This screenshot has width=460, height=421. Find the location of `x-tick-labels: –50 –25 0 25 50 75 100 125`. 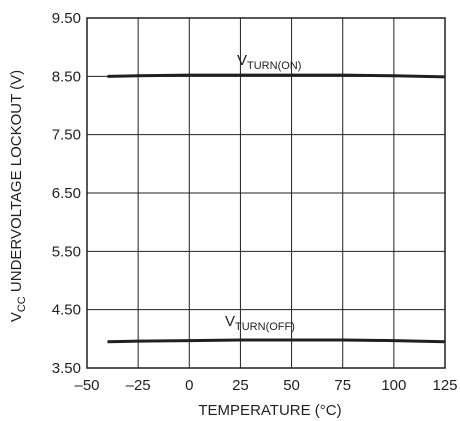

x-tick-labels: –50 –25 0 25 50 75 100 125 is located at coordinates (265, 385).